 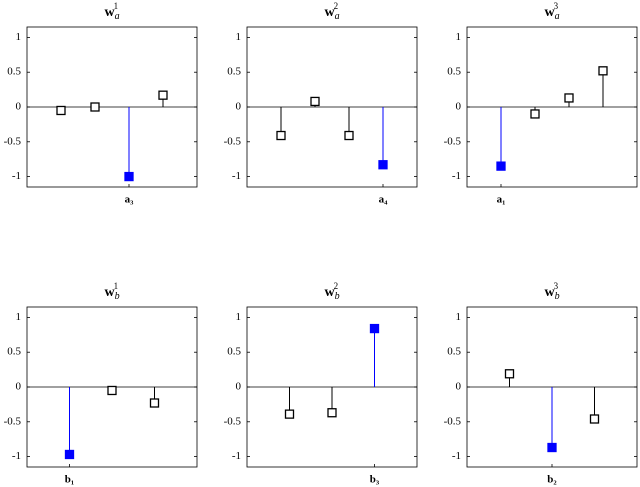 What do you see at coordinates (69, 480) in the screenshot?
I see `x-tick-label: b₁` at bounding box center [69, 480].